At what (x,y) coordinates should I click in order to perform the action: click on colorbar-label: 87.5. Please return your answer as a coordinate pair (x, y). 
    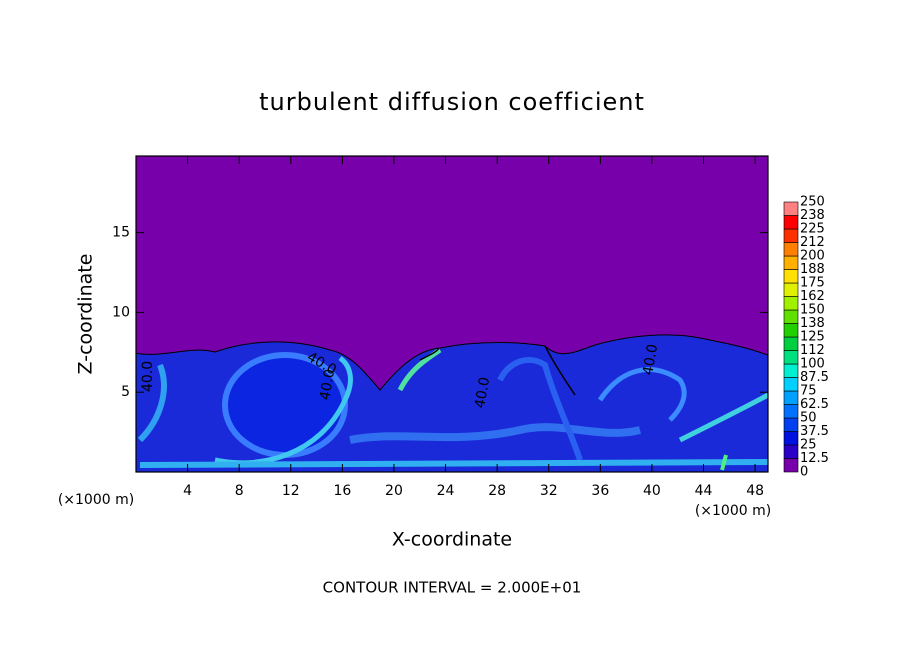
    Looking at the image, I should click on (814, 377).